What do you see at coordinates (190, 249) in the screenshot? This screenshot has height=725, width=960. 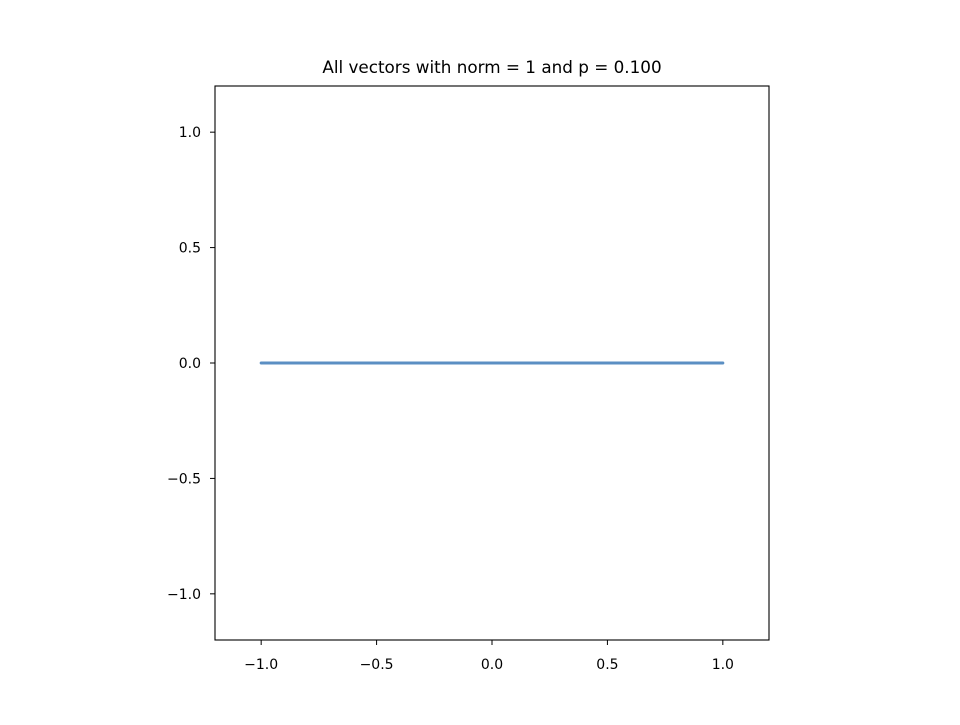 I see `y-tick-label: 0.5` at bounding box center [190, 249].